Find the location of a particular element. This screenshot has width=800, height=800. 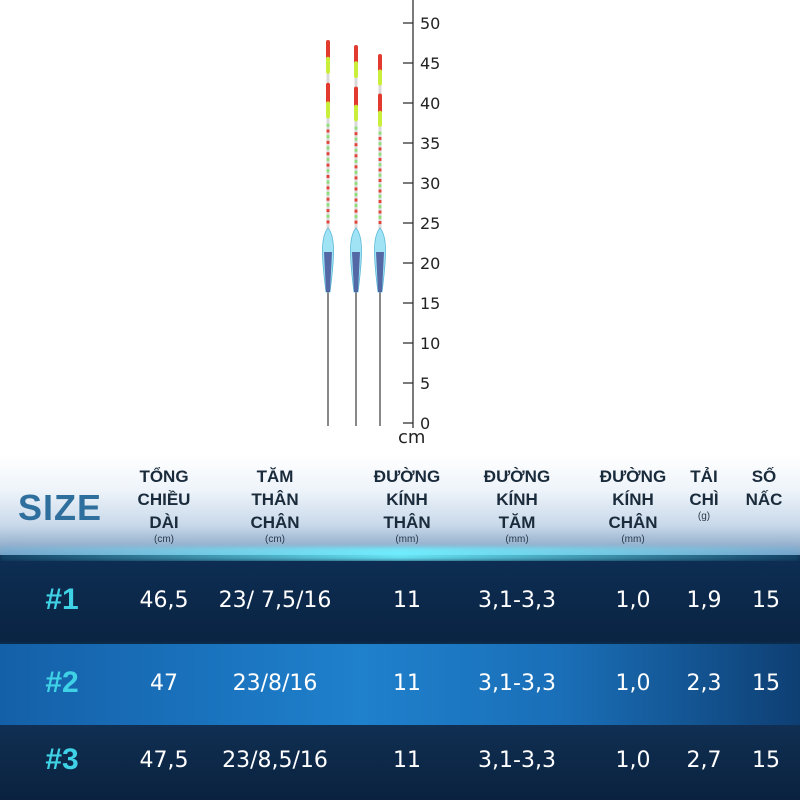

table-row: #2 47 23/8/16 11 3,1-3,3 1,0 2,3 15 is located at coordinates (400, 684).